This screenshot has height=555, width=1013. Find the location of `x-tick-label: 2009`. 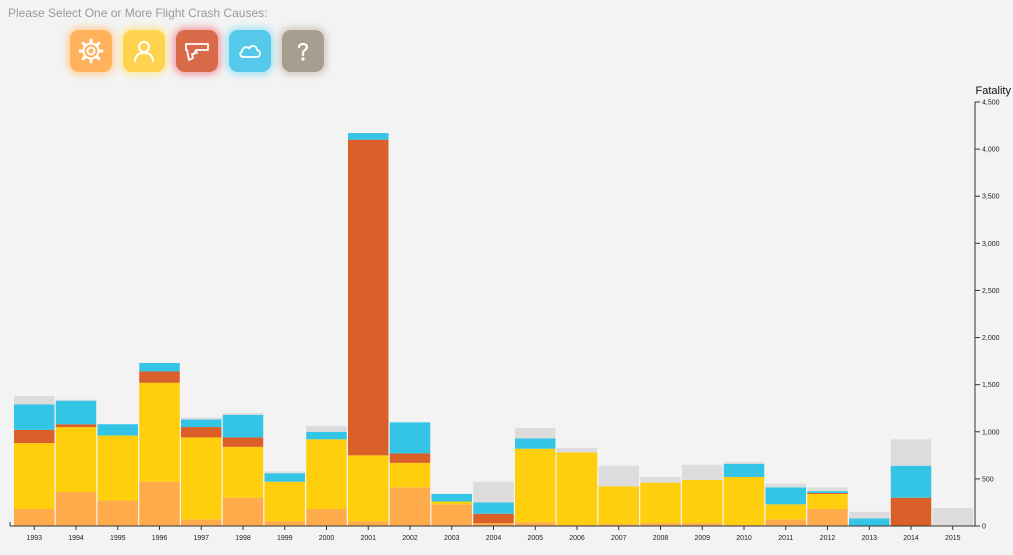

x-tick-label: 2009 is located at coordinates (702, 538).